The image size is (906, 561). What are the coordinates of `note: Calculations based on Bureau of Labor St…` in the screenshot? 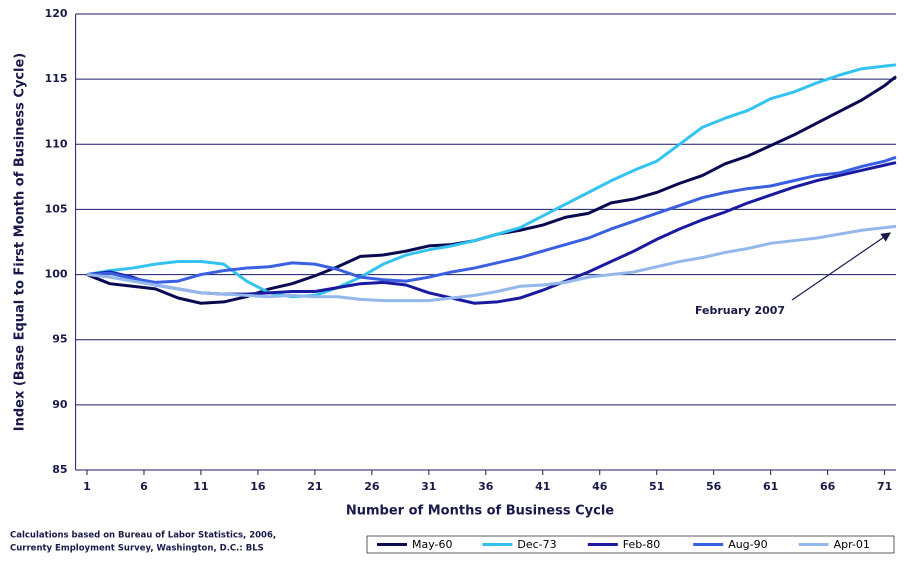 It's located at (143, 536).